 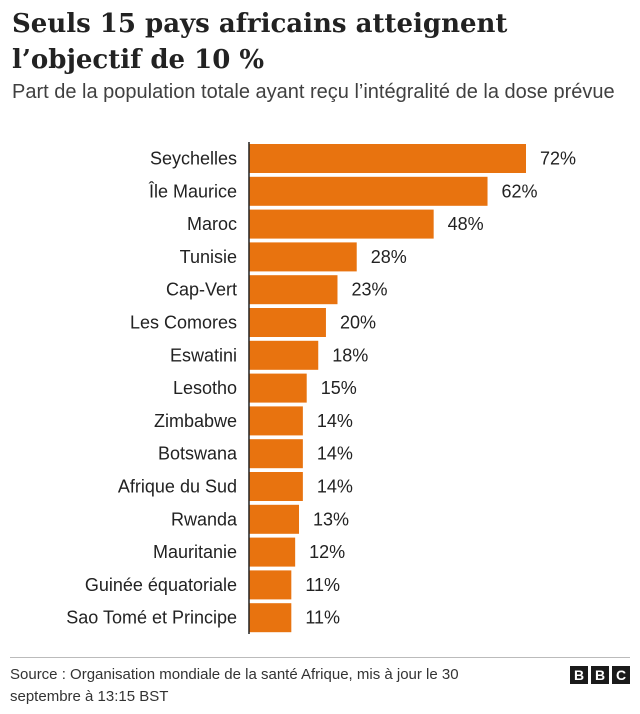 What do you see at coordinates (350, 355) in the screenshot?
I see `value-label: 18%` at bounding box center [350, 355].